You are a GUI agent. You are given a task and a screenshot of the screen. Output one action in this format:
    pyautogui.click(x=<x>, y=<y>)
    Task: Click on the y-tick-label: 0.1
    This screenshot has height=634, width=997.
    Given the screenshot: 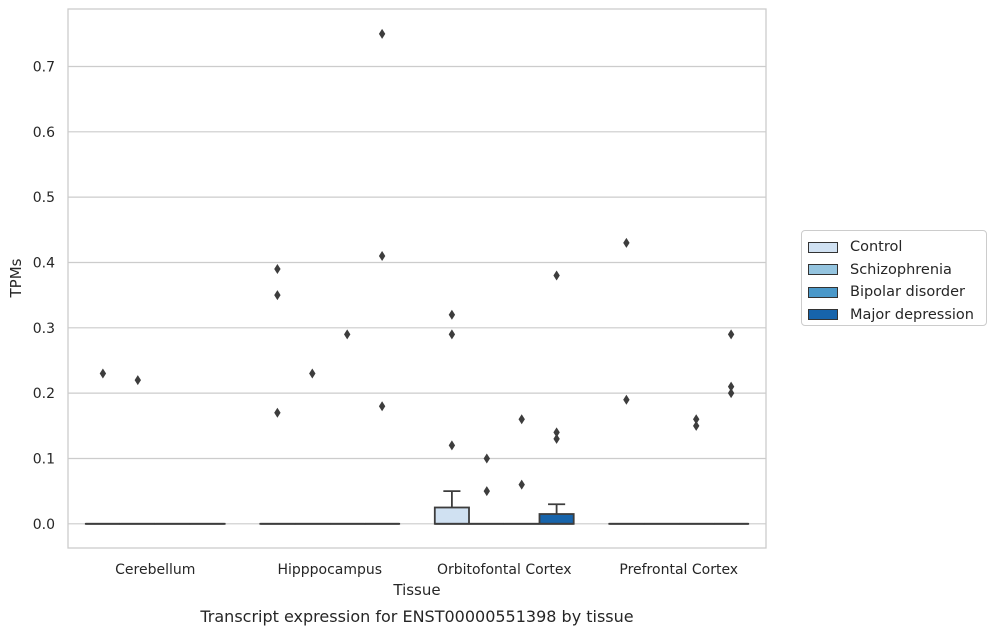 What is the action you would take?
    pyautogui.click(x=44, y=459)
    